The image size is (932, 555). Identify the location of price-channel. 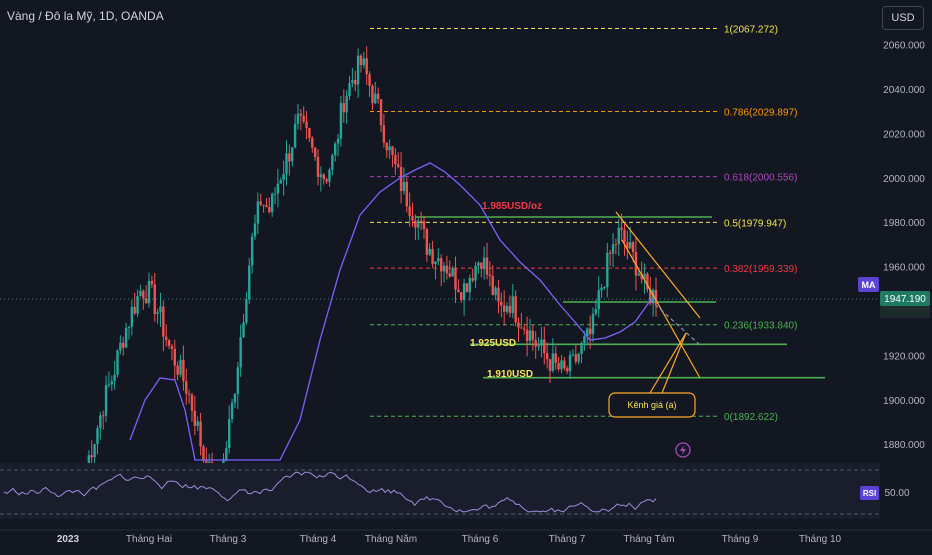
(654, 314).